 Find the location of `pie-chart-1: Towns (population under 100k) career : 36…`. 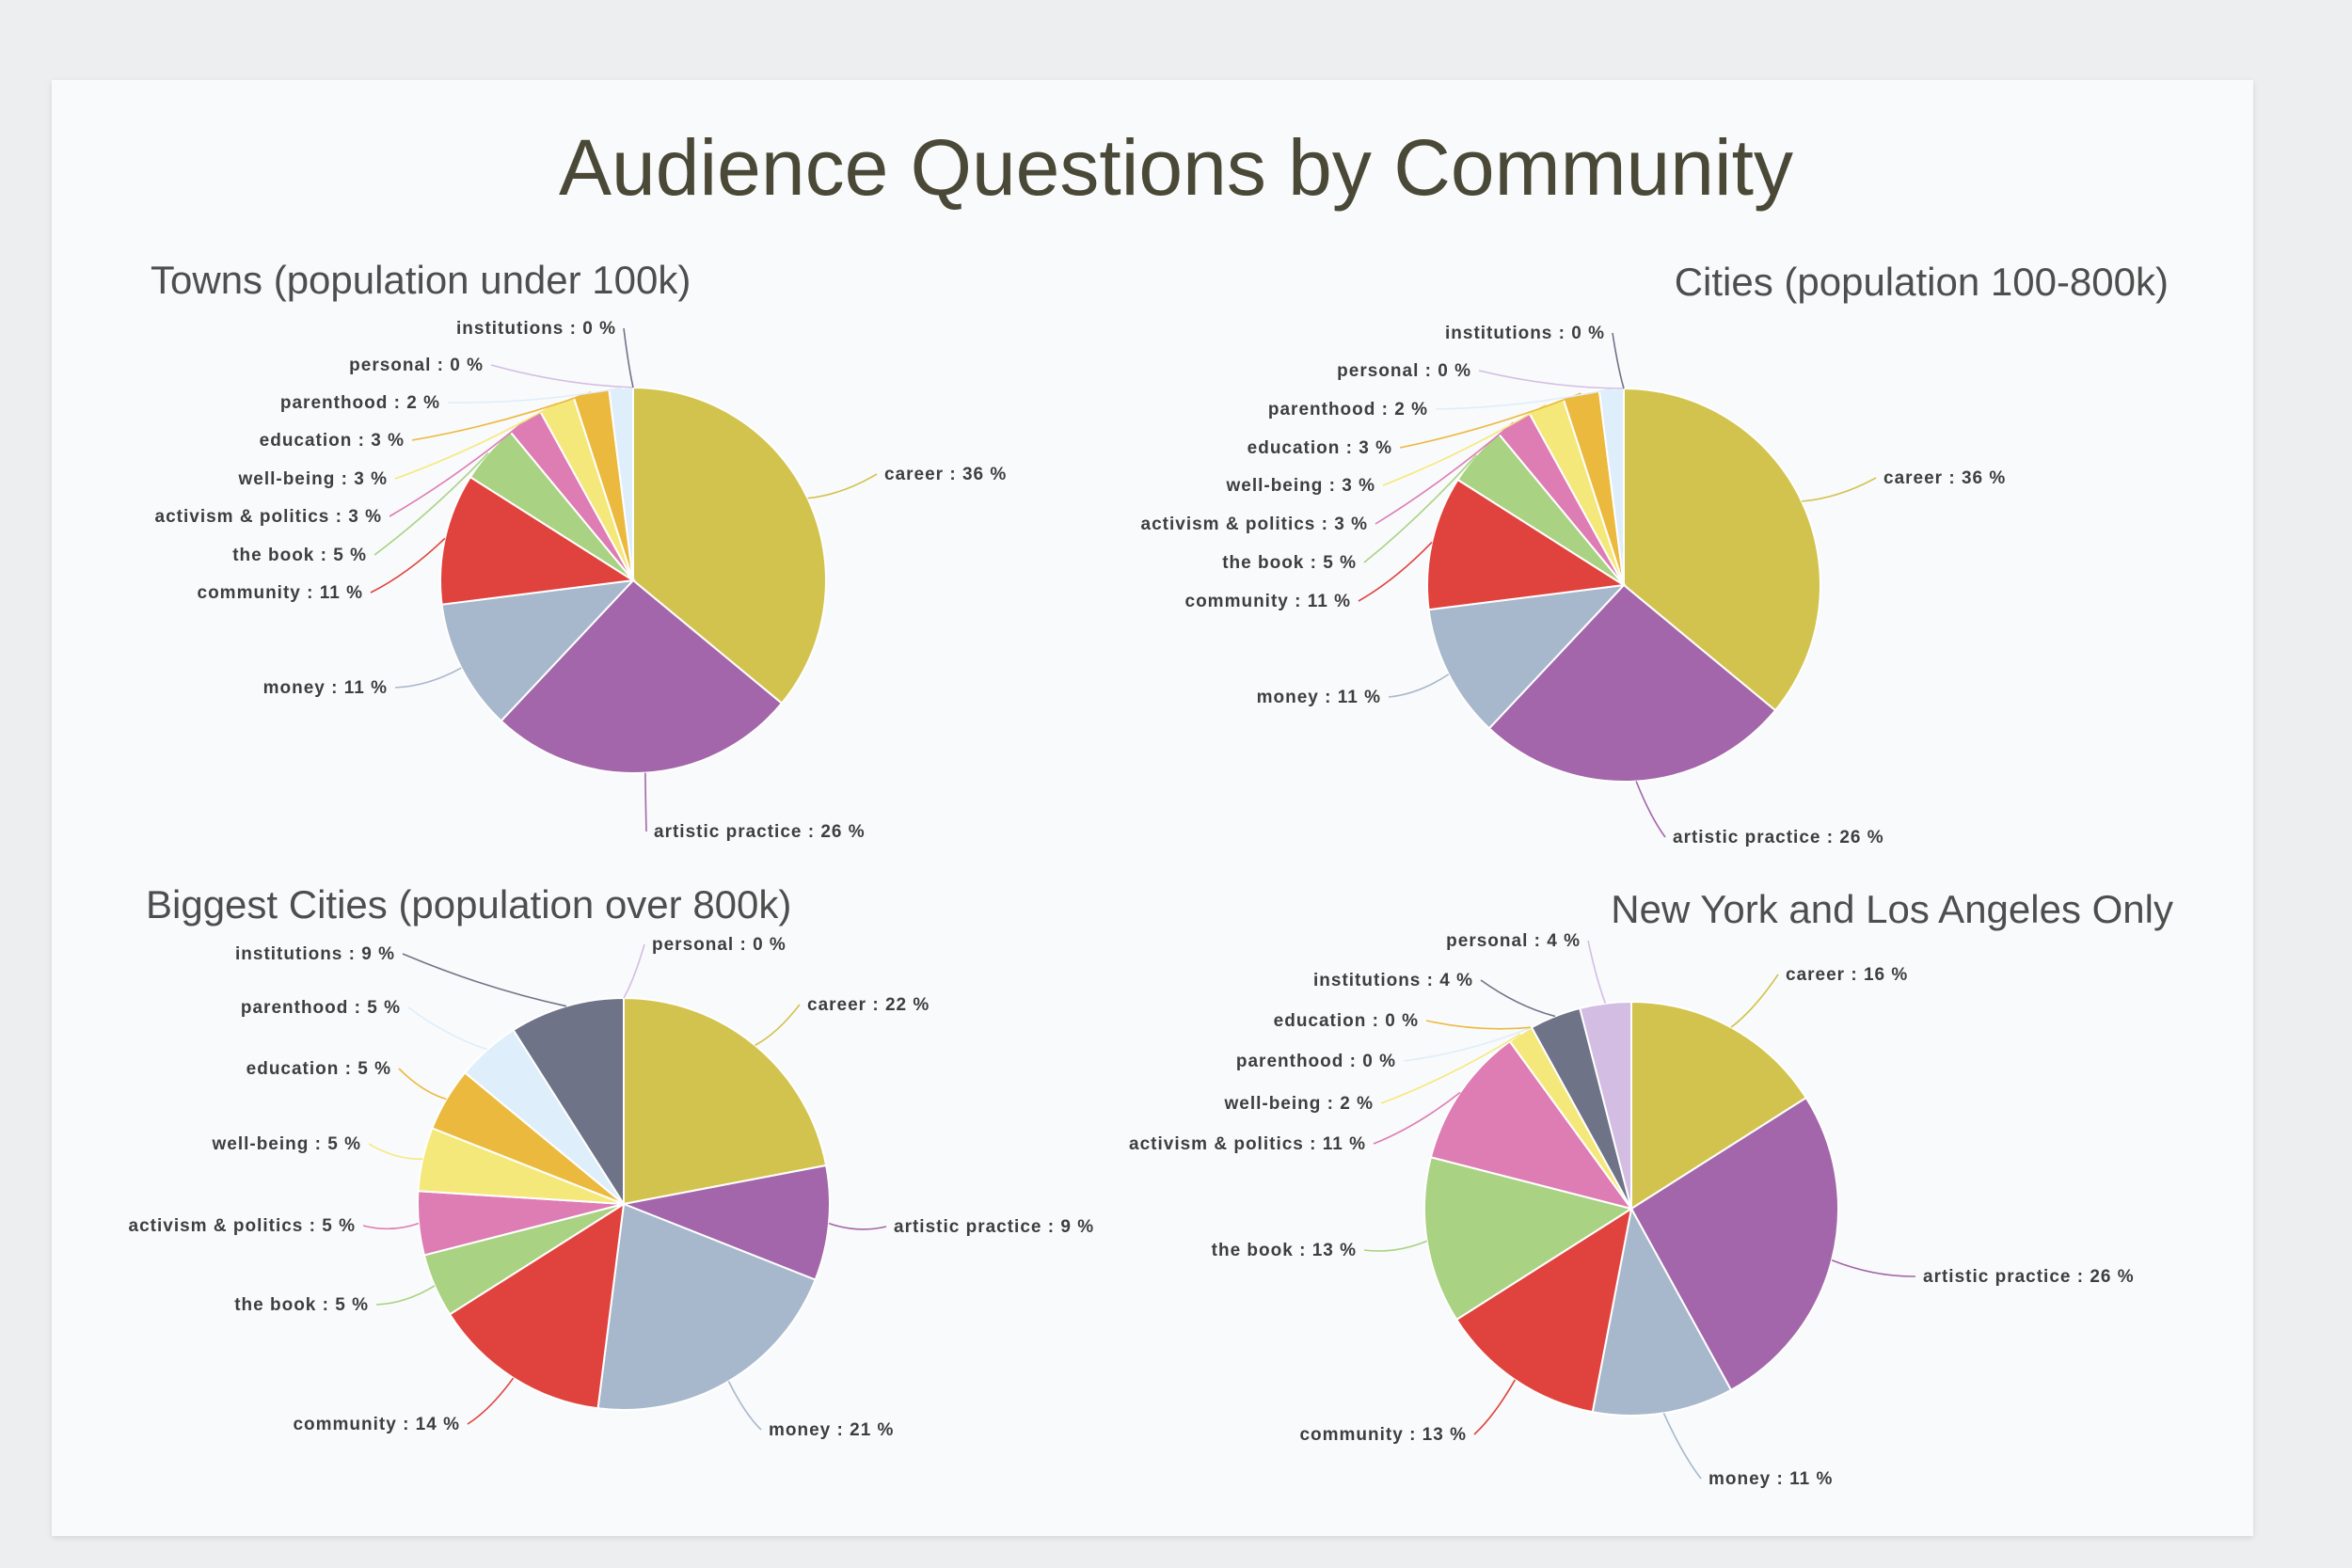

pie-chart-1: Towns (population under 100k) career : 36… is located at coordinates (579, 550).